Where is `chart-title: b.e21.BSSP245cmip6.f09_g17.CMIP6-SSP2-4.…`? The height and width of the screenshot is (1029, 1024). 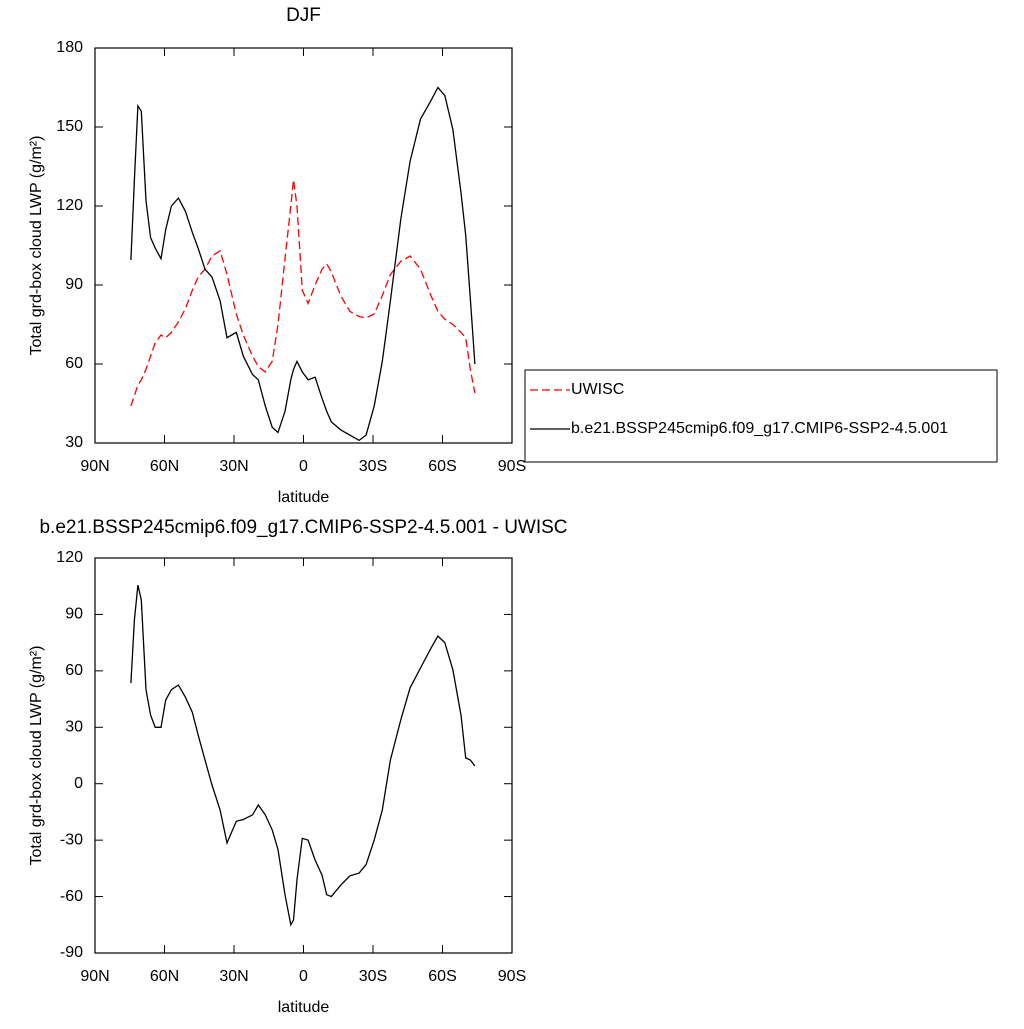
chart-title: b.e21.BSSP245cmip6.f09_g17.CMIP6-SSP2-4.… is located at coordinates (303, 527).